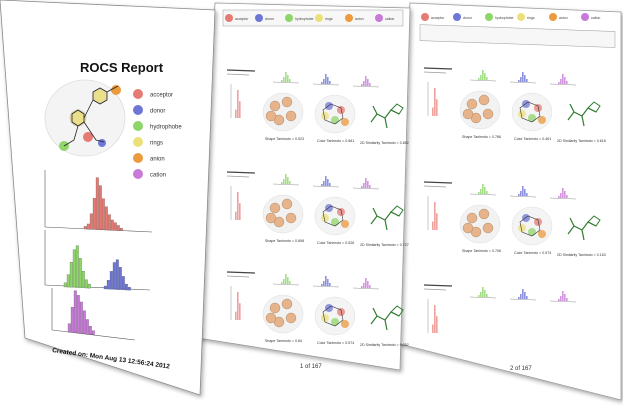 The image size is (623, 413). What do you see at coordinates (161, 96) in the screenshot?
I see `legend-label-acceptor: acceptor` at bounding box center [161, 96].